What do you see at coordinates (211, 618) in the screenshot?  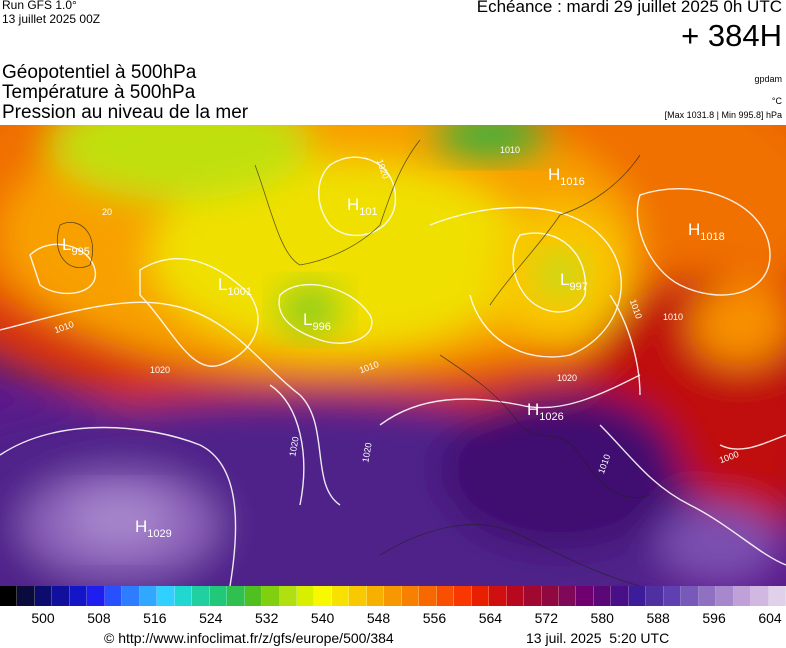 I see `colorbar-tick-label: 524` at bounding box center [211, 618].